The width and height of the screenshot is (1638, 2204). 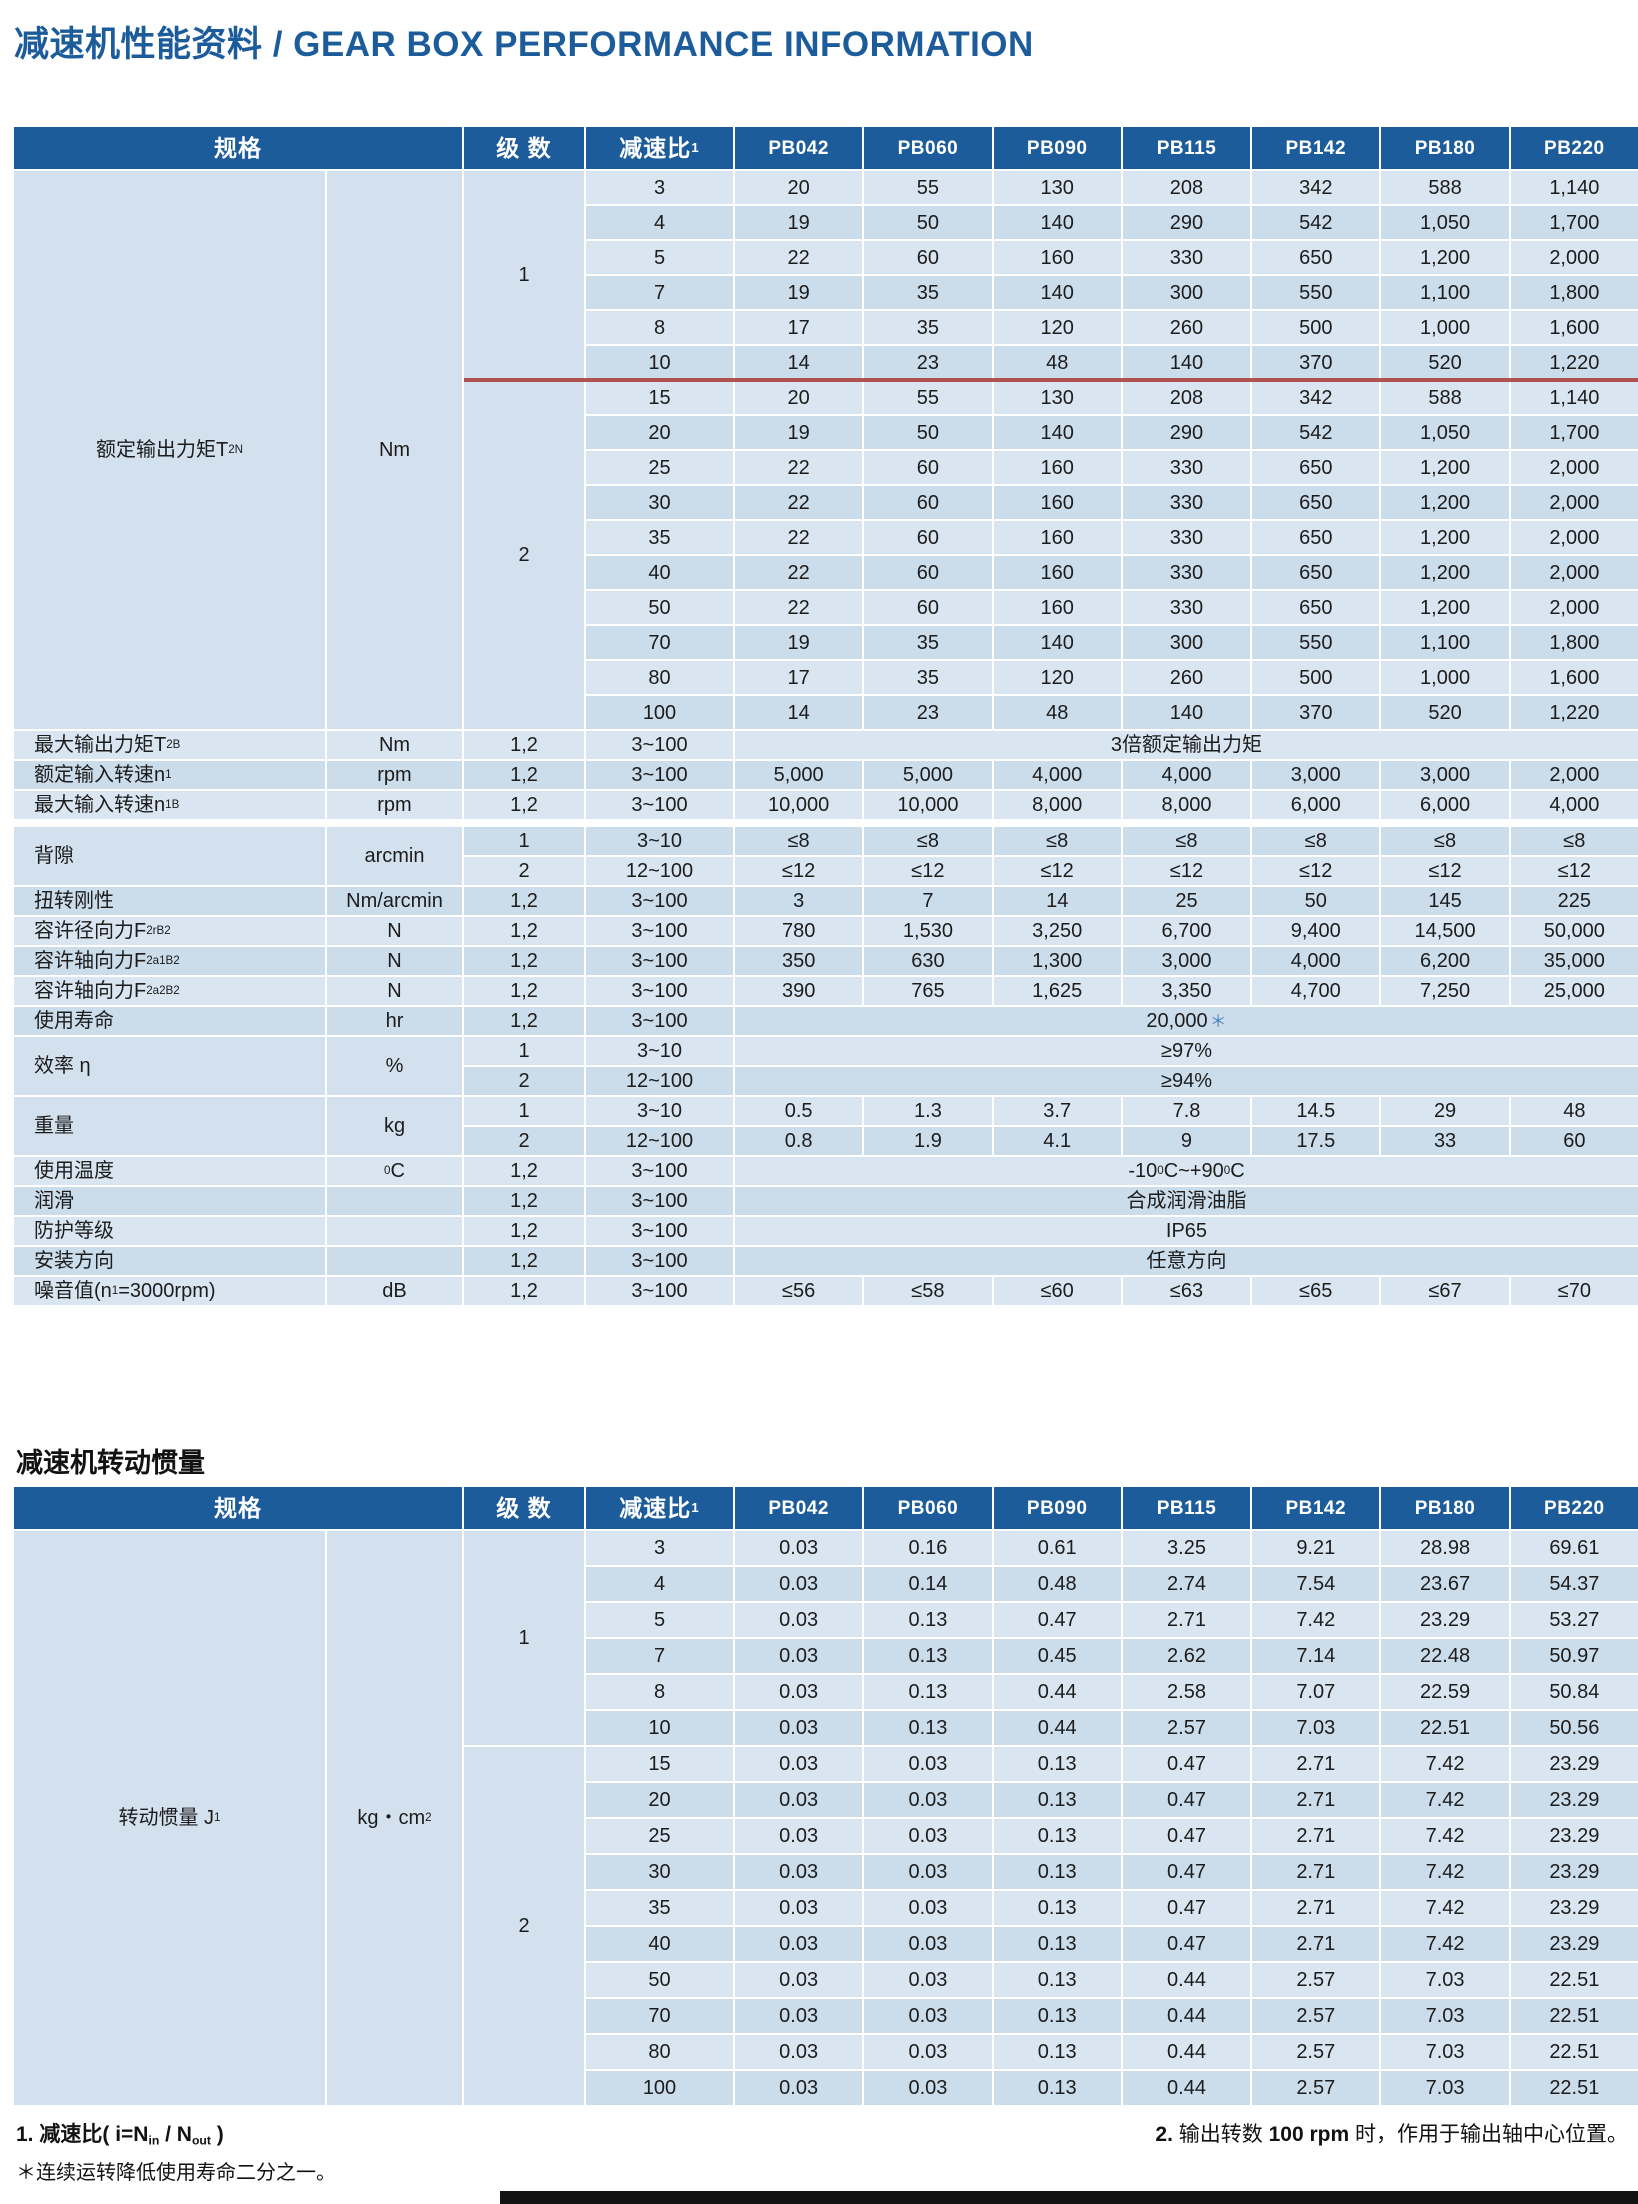 What do you see at coordinates (394, 775) in the screenshot?
I see `unit-cell: rpm` at bounding box center [394, 775].